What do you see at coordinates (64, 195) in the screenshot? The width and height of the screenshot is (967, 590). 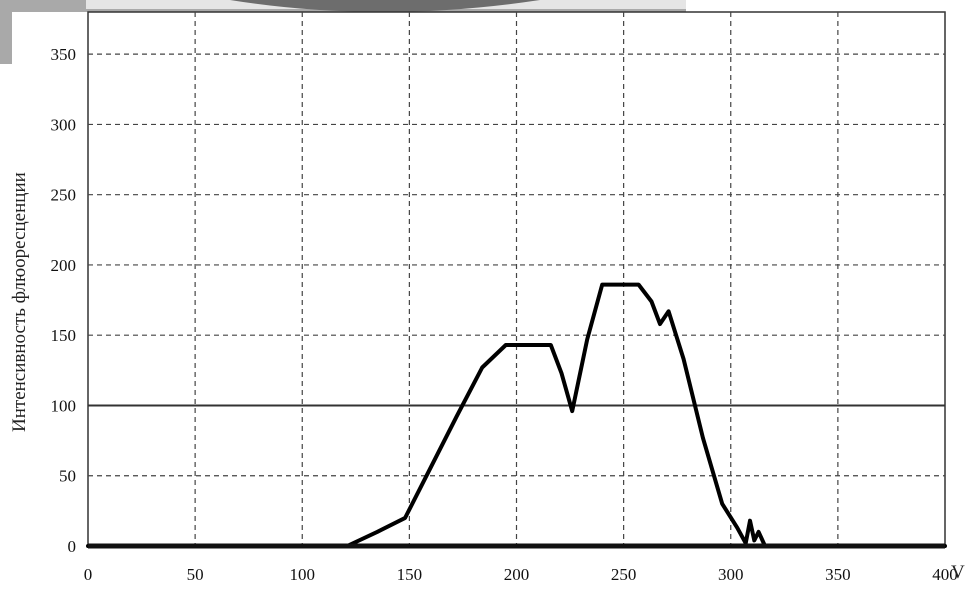 I see `y-tick-label: 250` at bounding box center [64, 195].